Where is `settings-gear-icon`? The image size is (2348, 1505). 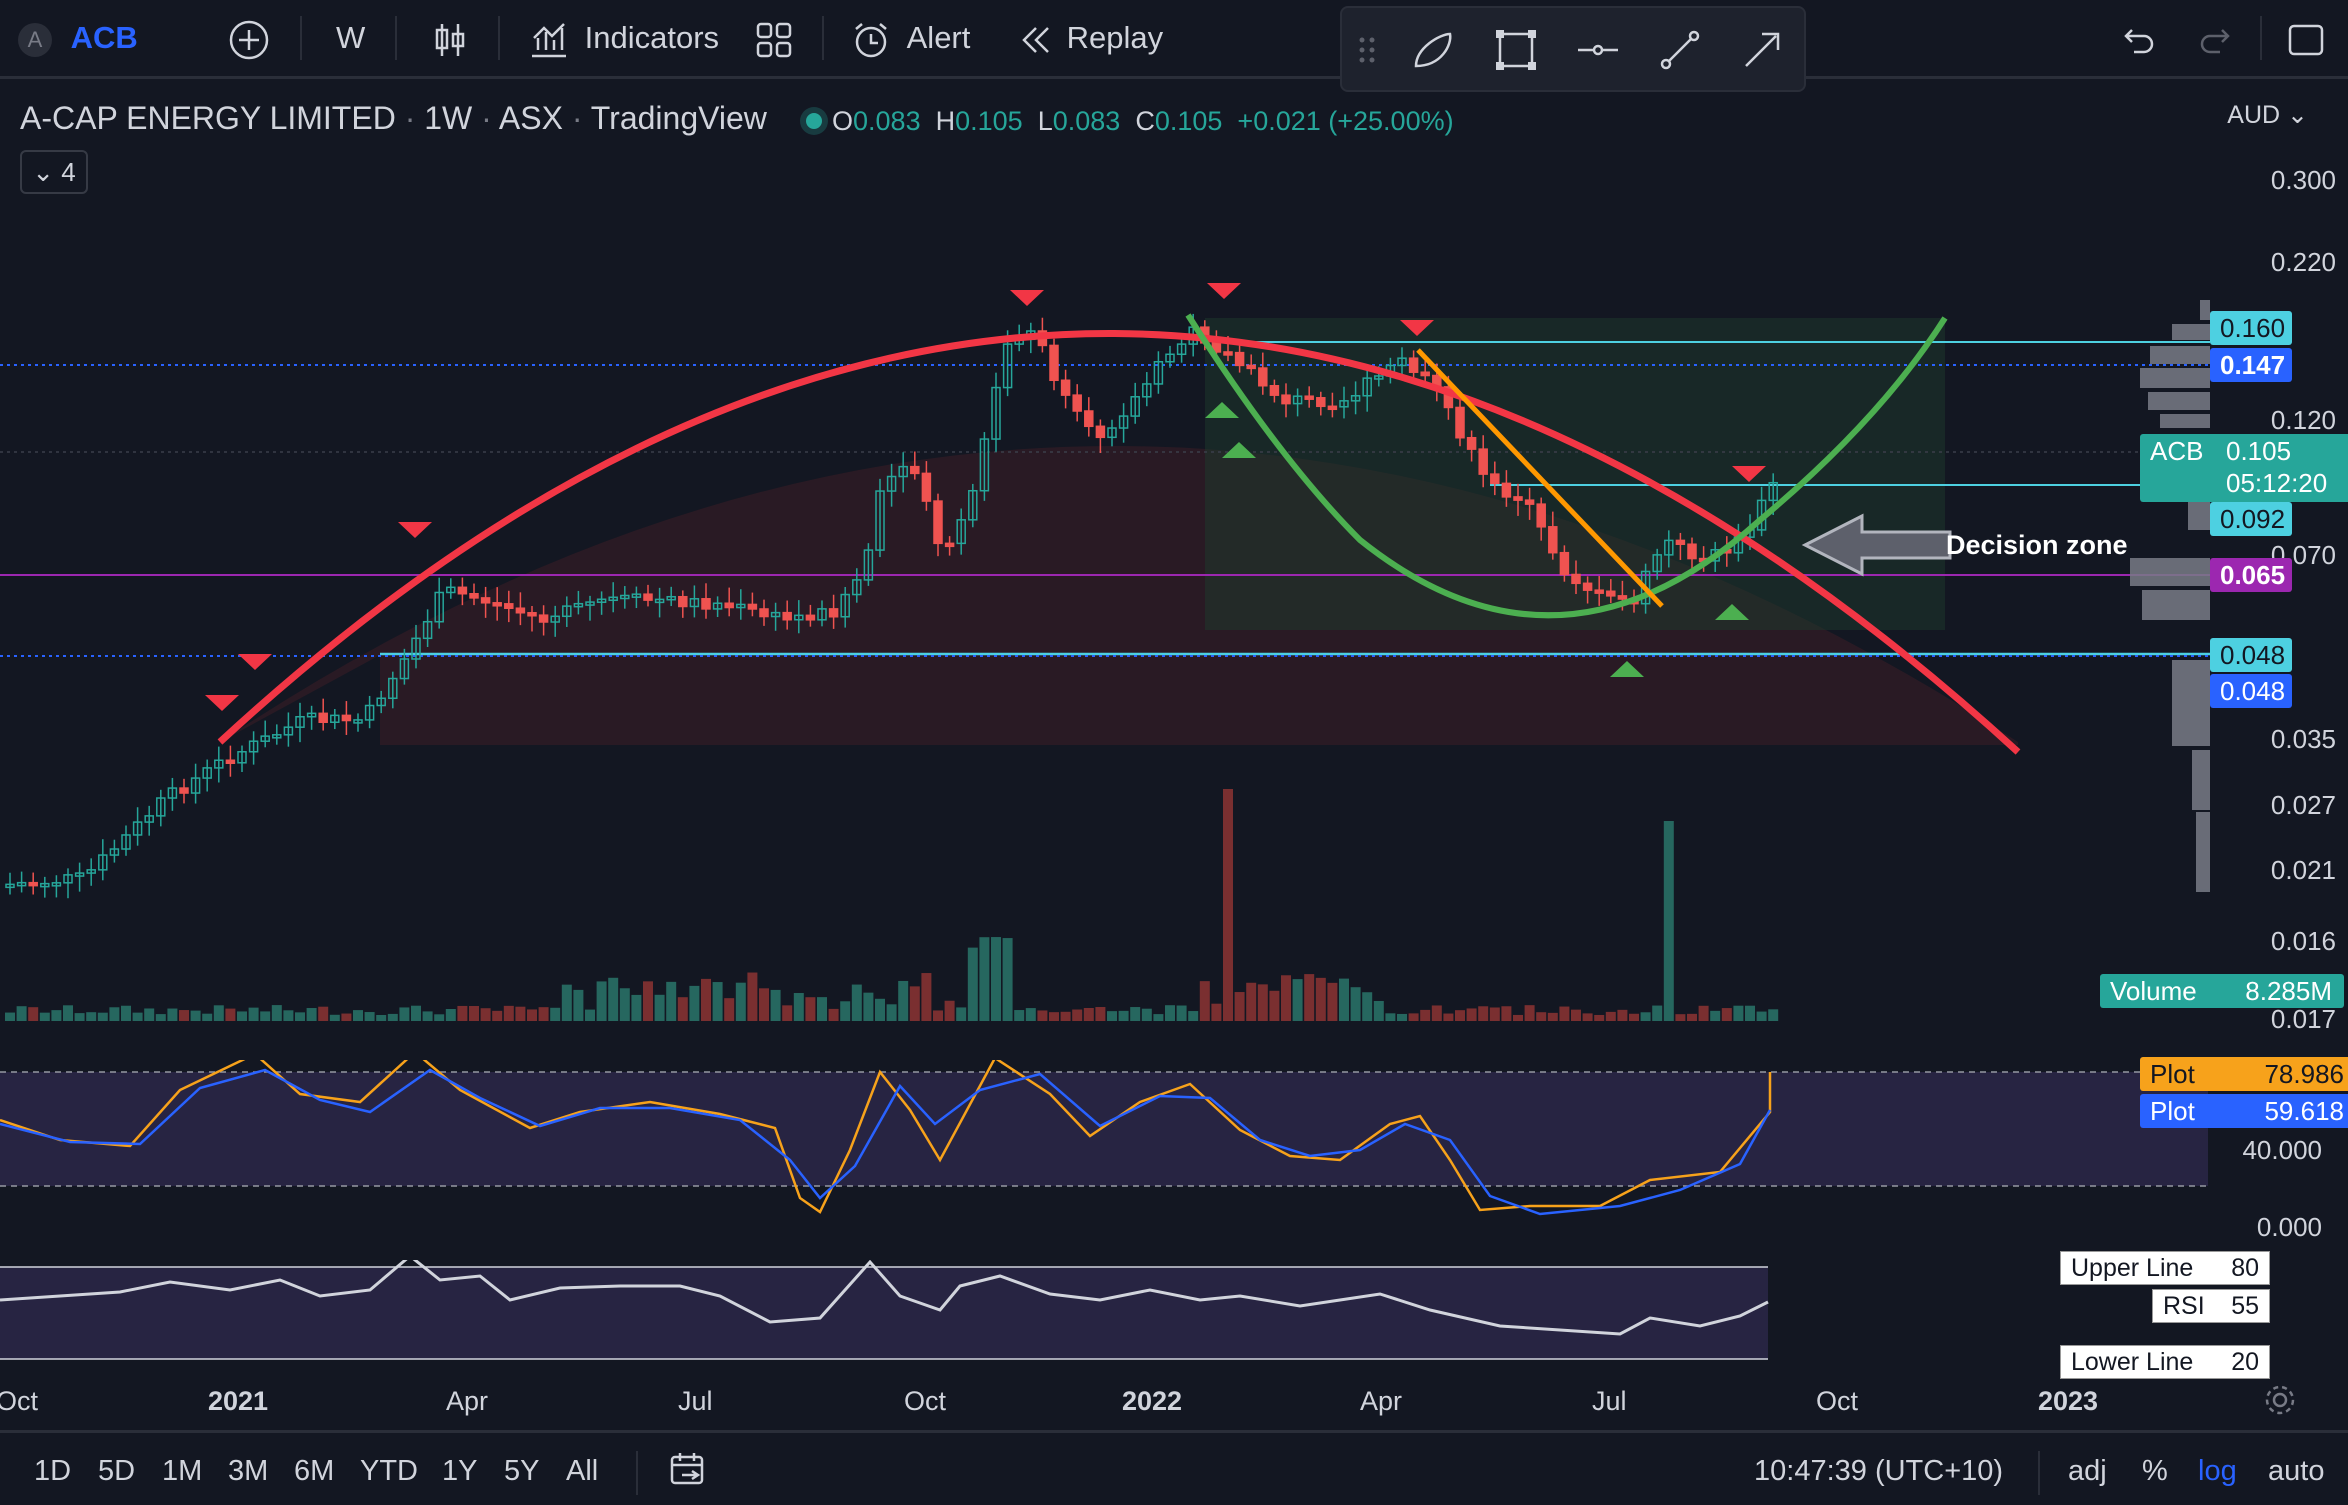
settings-gear-icon is located at coordinates (2280, 1403).